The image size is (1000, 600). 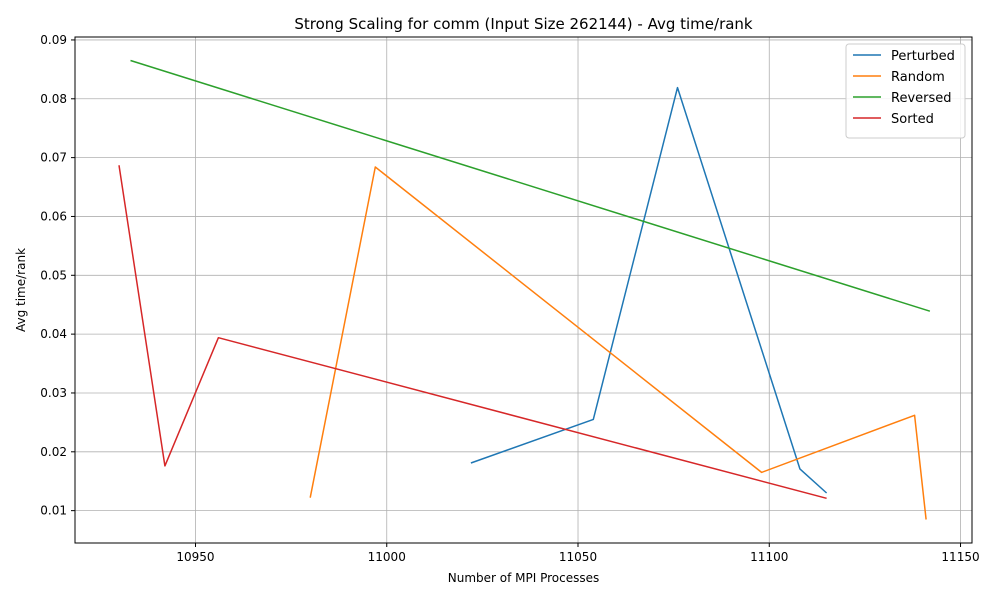 What do you see at coordinates (524, 578) in the screenshot?
I see `x-axis-label: Number of MPI Processes` at bounding box center [524, 578].